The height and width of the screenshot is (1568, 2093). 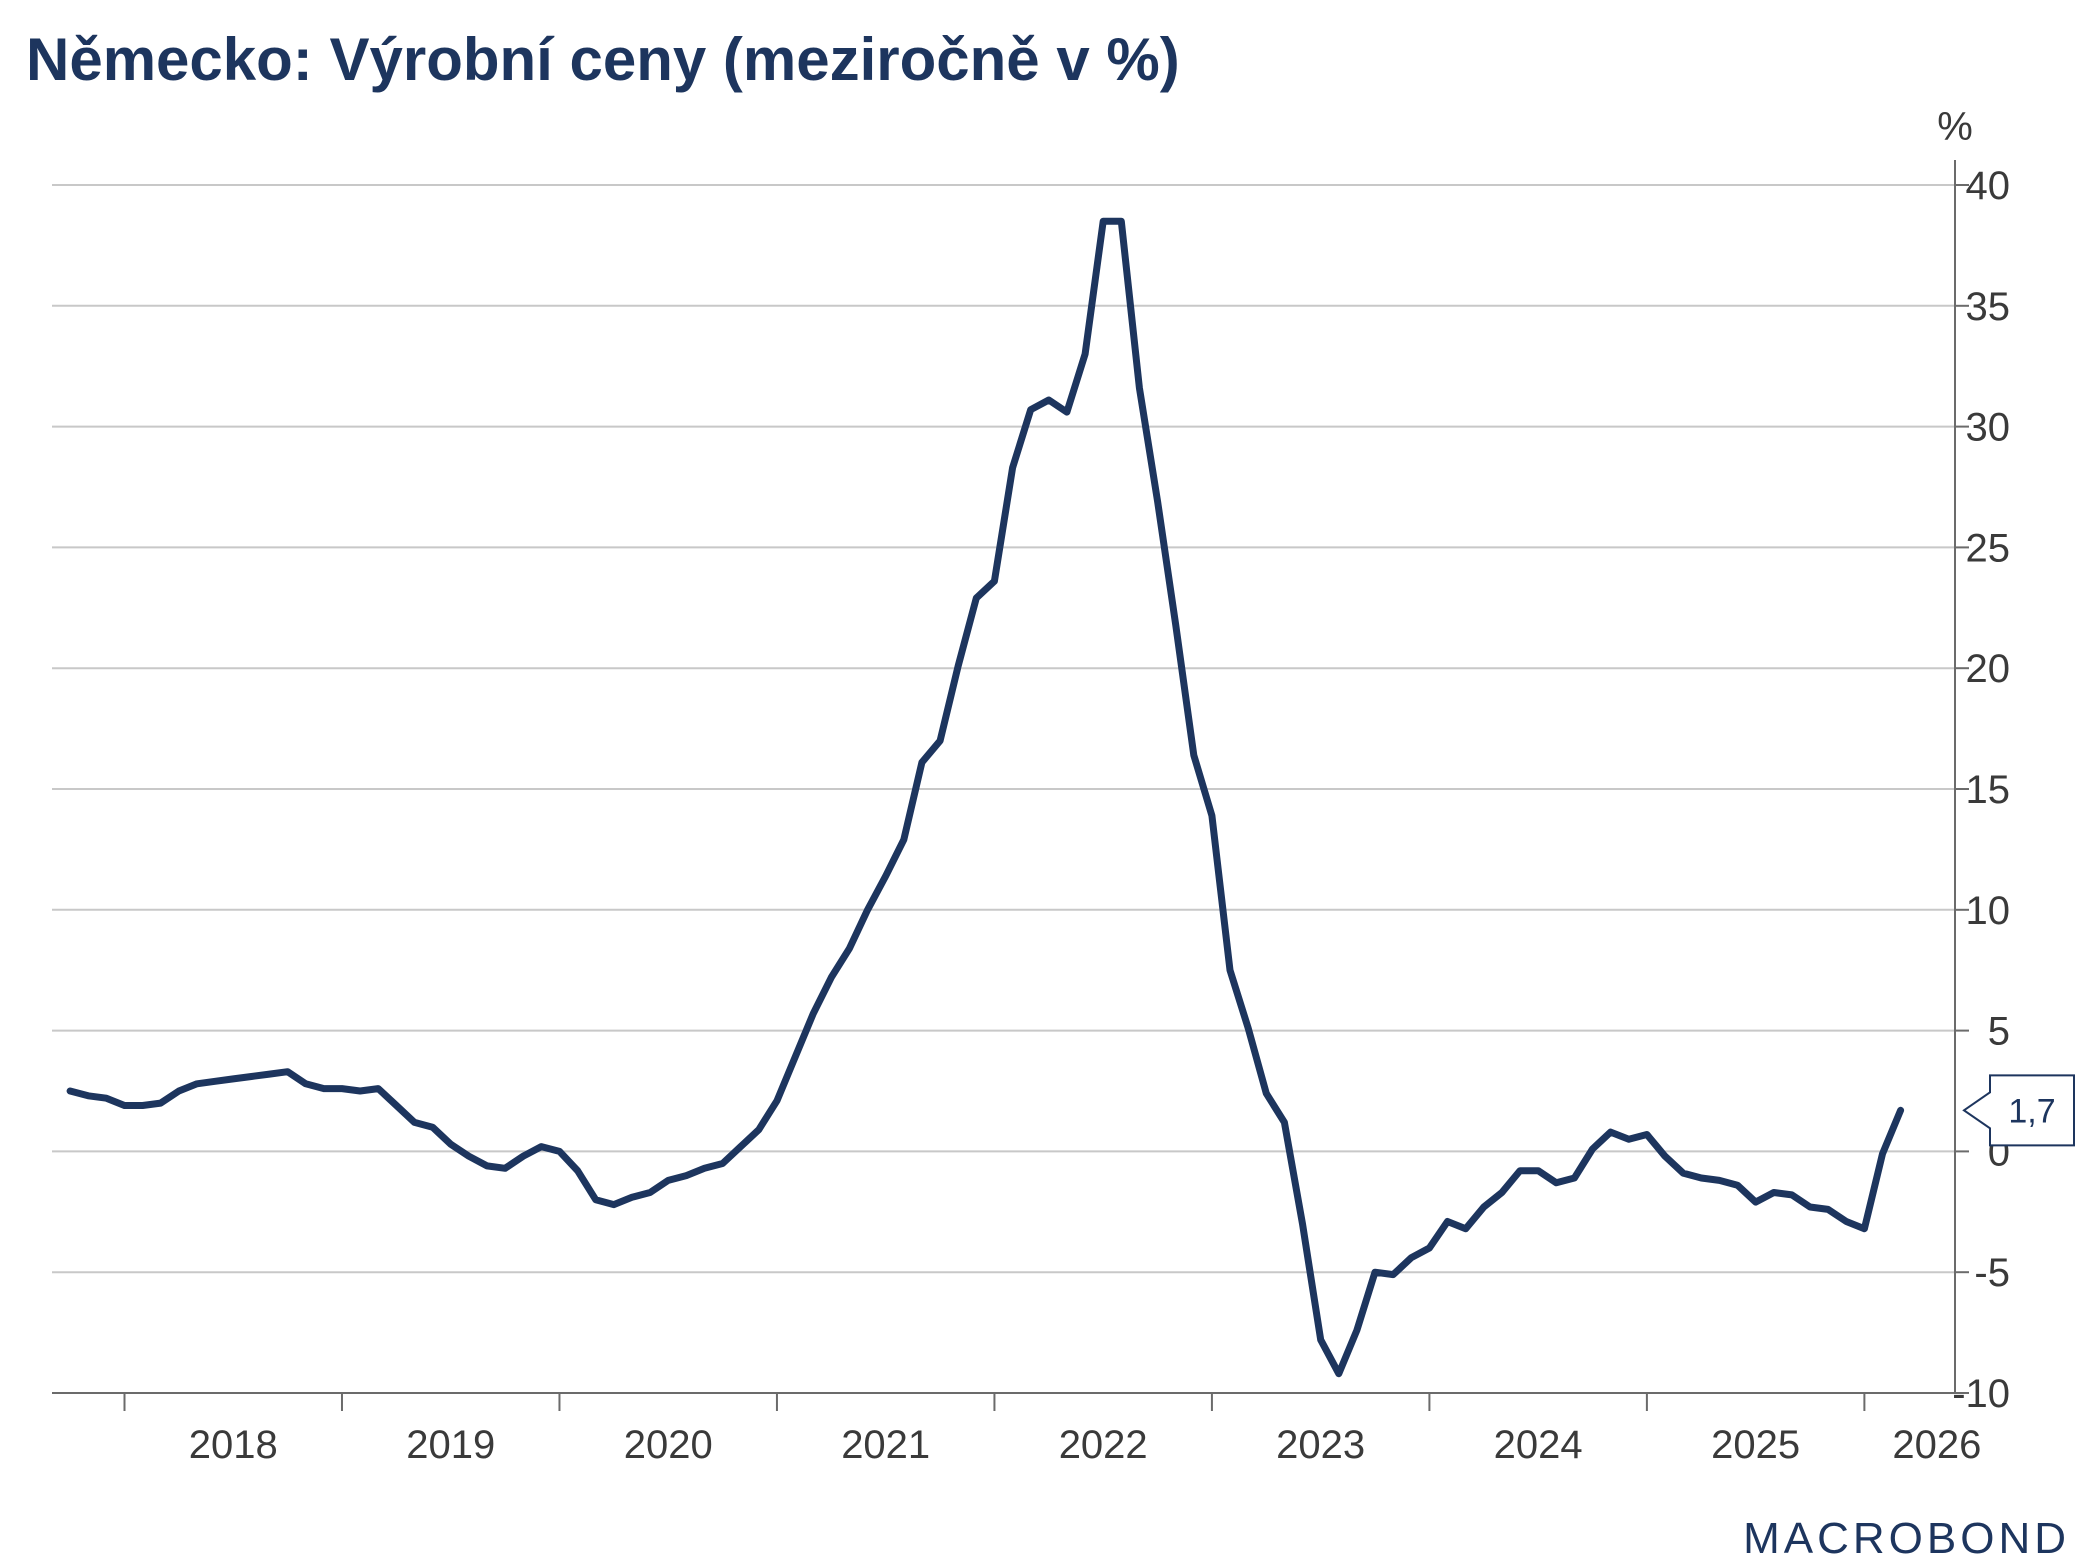 I want to click on x-tick-label: 2018, so click(x=233, y=1445).